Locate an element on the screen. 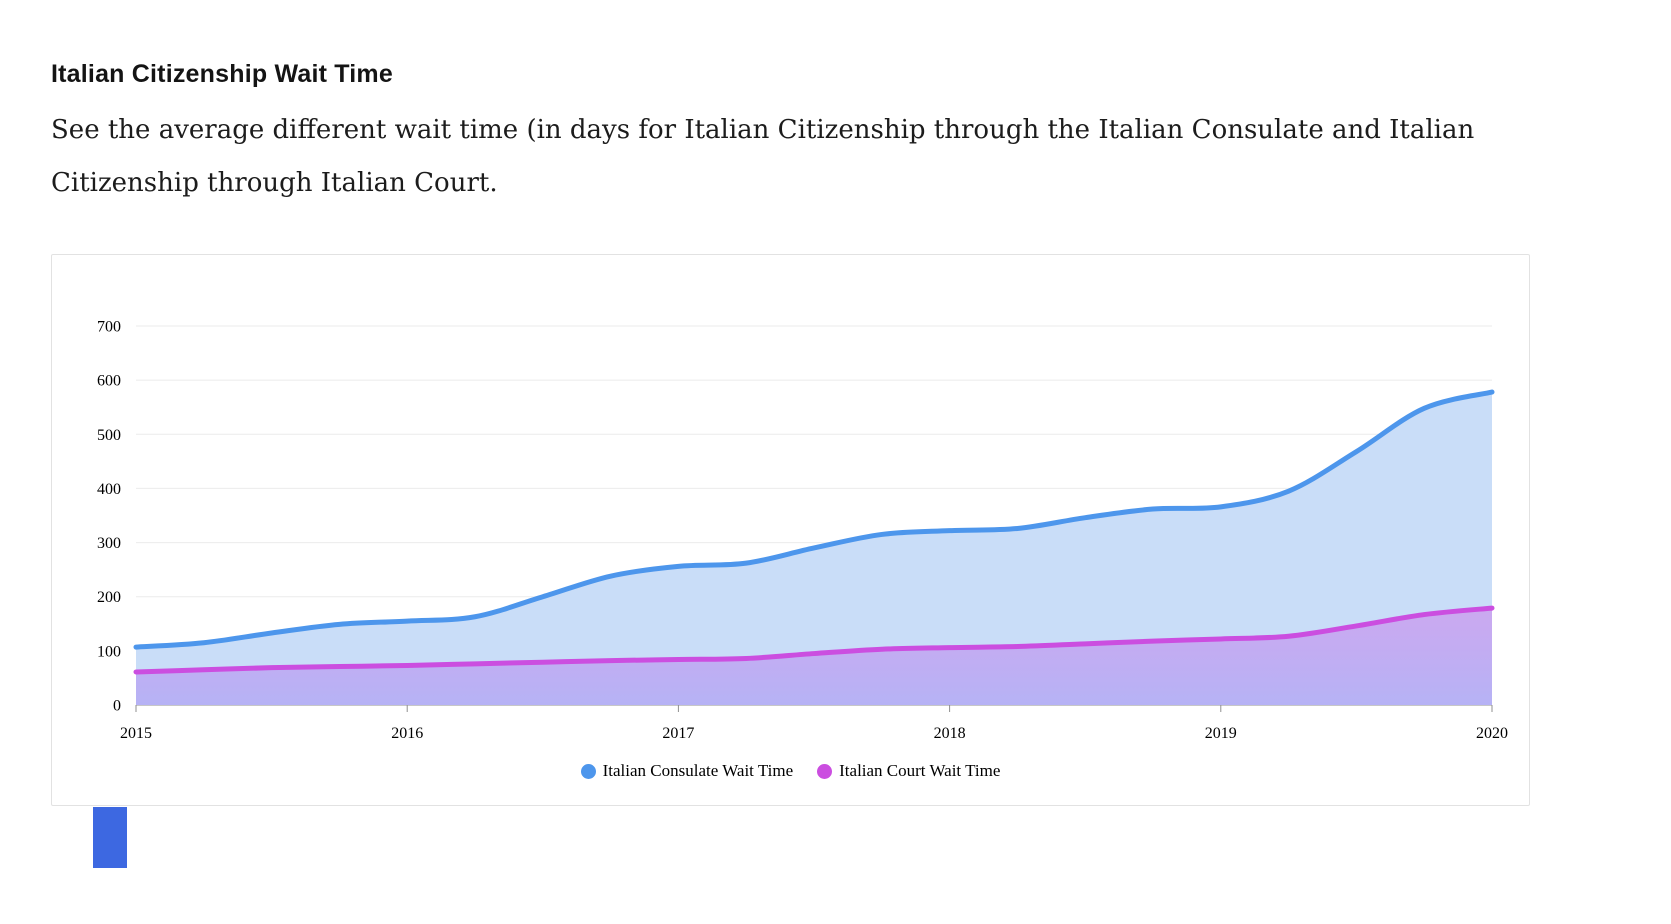 The width and height of the screenshot is (1671, 924). court-area is located at coordinates (814, 656).